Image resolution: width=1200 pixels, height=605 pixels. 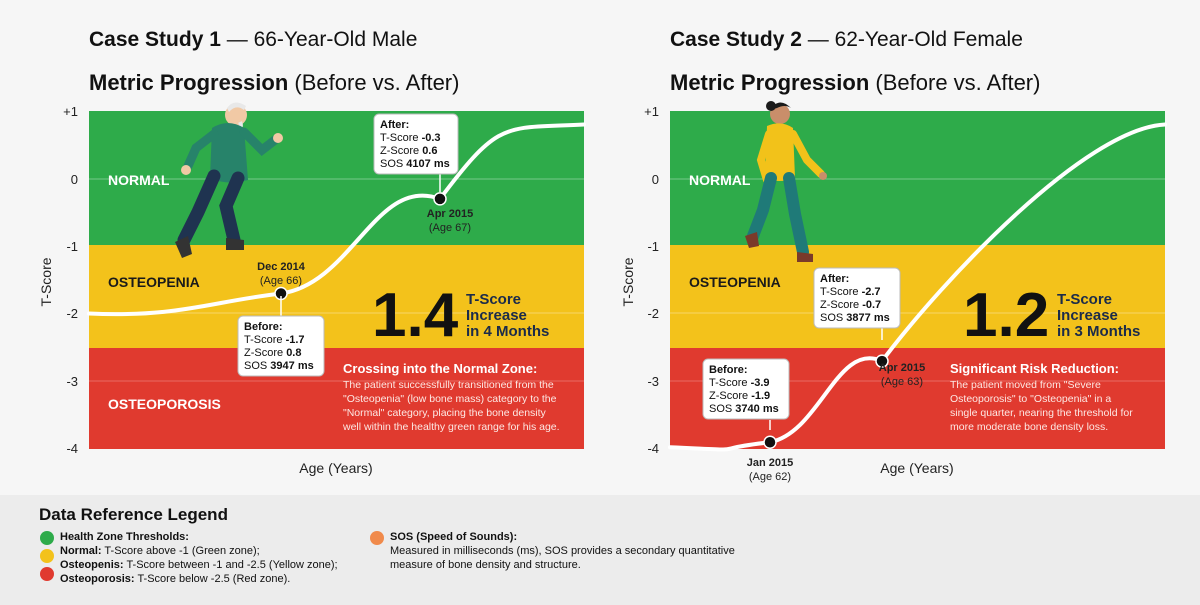 What do you see at coordinates (450, 228) in the screenshot?
I see `after-age: (Age 67)` at bounding box center [450, 228].